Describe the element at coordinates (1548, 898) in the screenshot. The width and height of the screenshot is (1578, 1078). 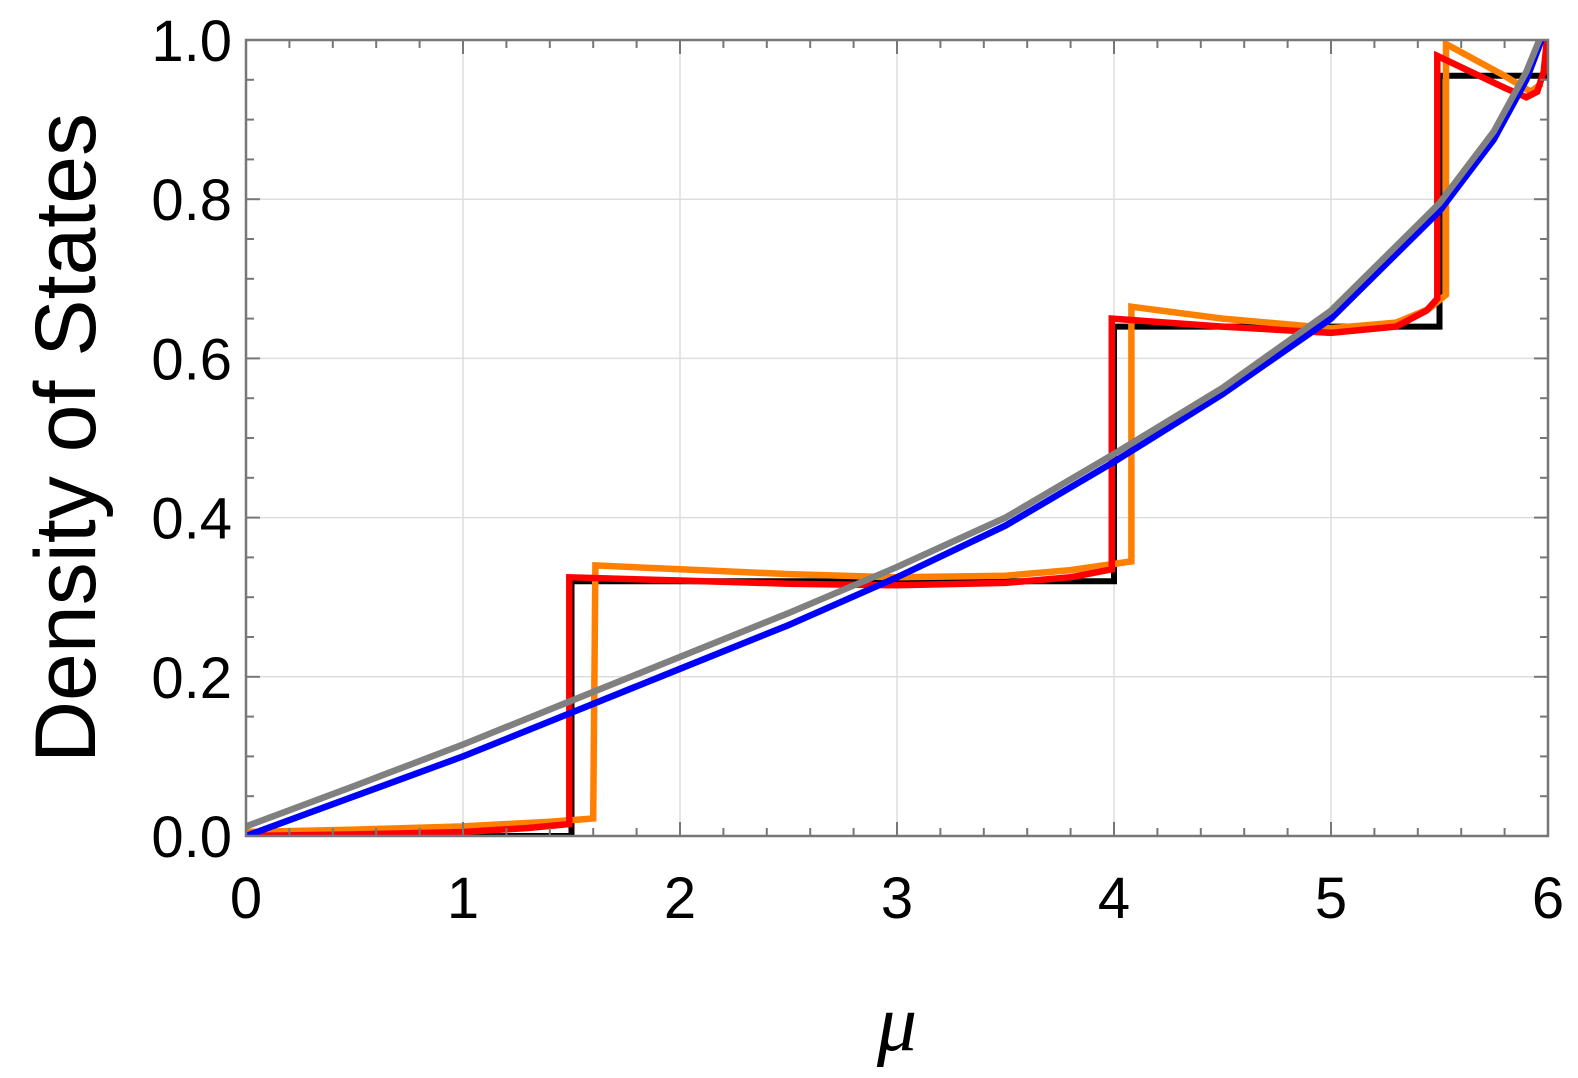
I see `x-tick-label: 6` at that location.